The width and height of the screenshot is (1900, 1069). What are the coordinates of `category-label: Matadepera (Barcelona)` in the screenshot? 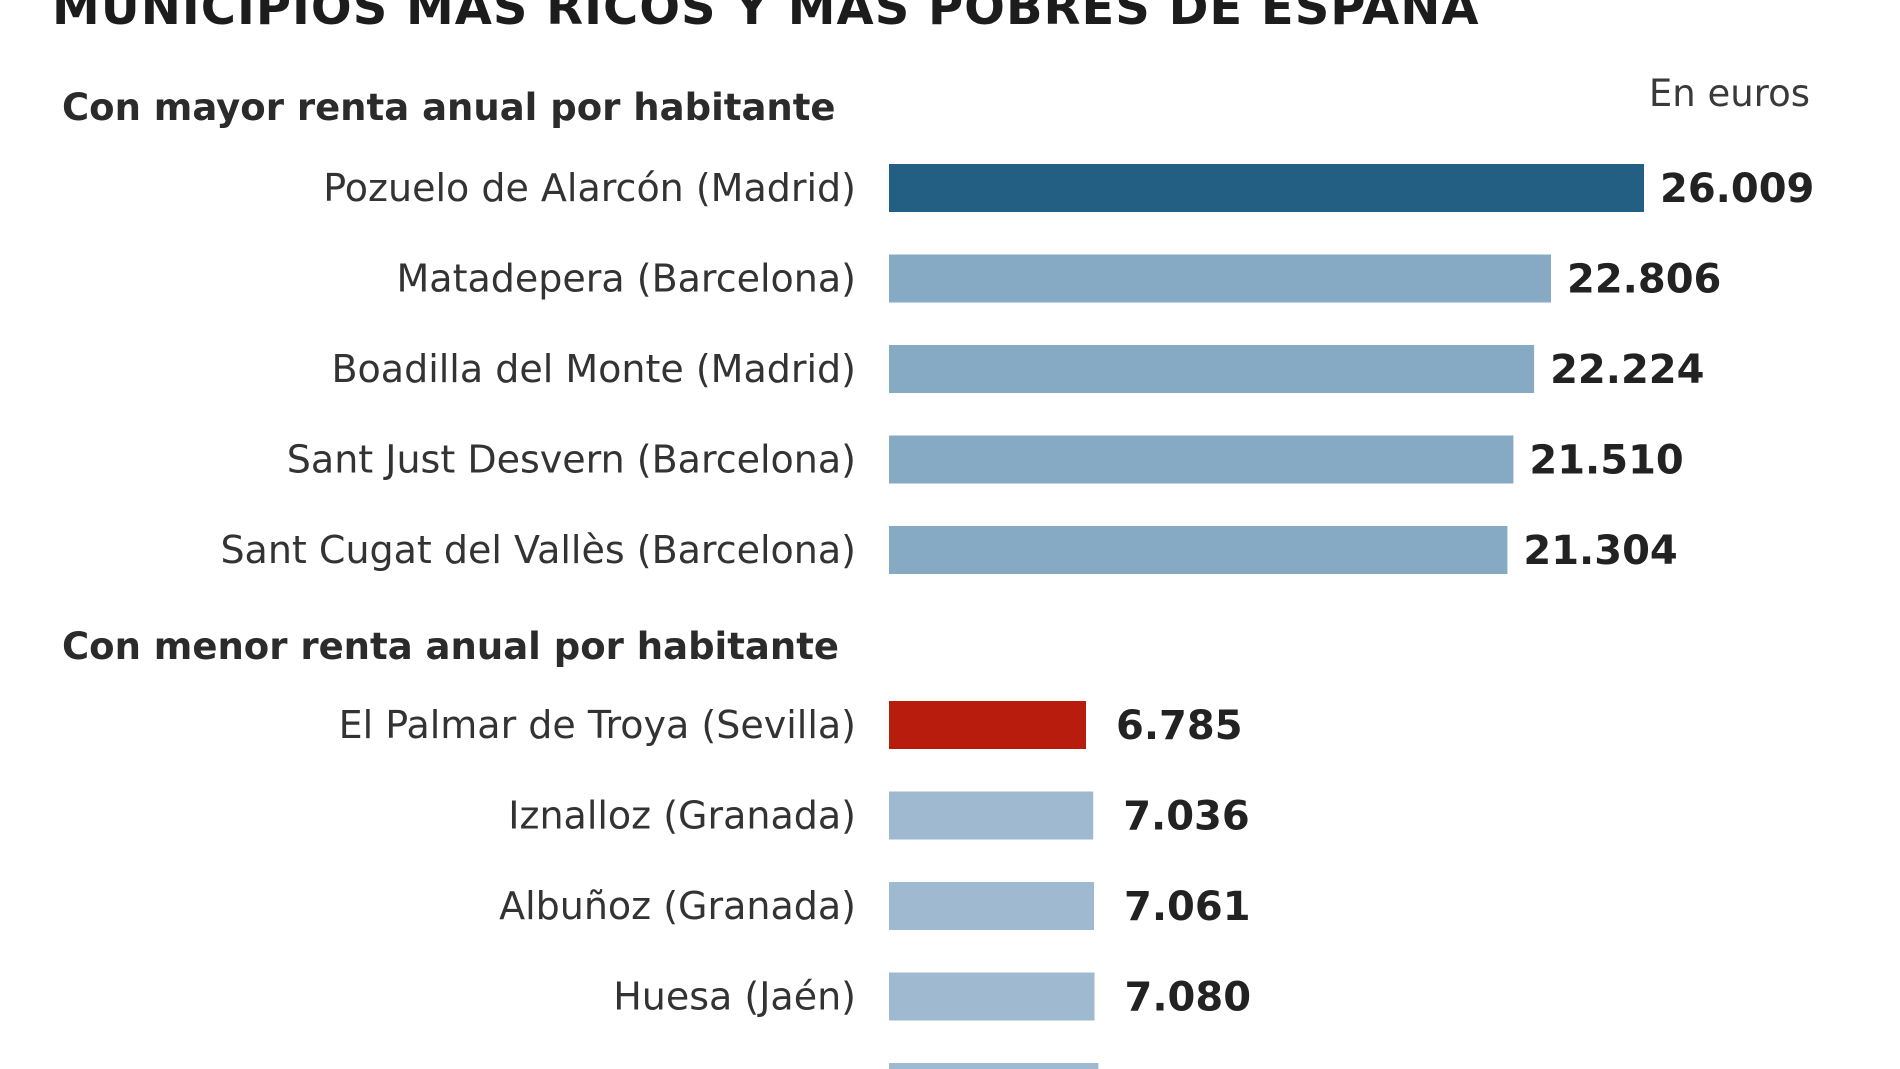 It's located at (627, 279).